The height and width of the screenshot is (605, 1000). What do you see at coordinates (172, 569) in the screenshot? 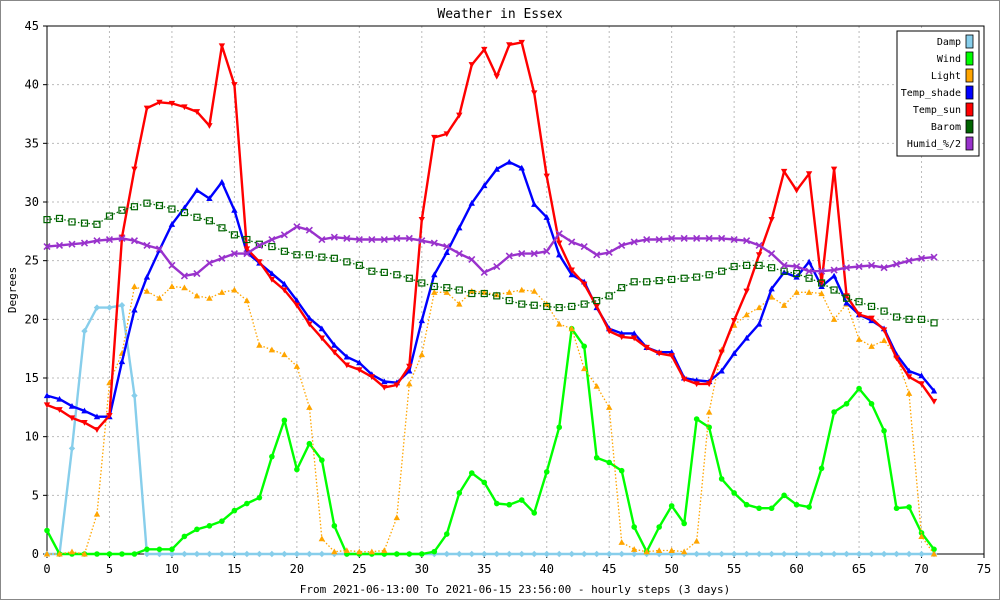
I see `x-tick-label: 10` at bounding box center [172, 569].